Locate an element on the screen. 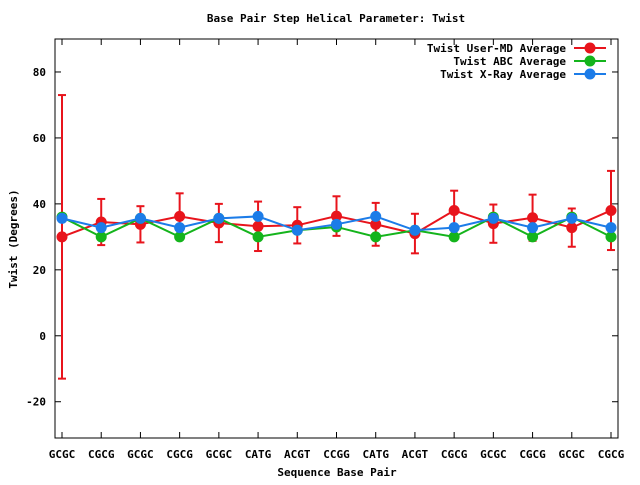  chart-title: Base Pair Step Helical Parameter: Twist is located at coordinates (336, 18).